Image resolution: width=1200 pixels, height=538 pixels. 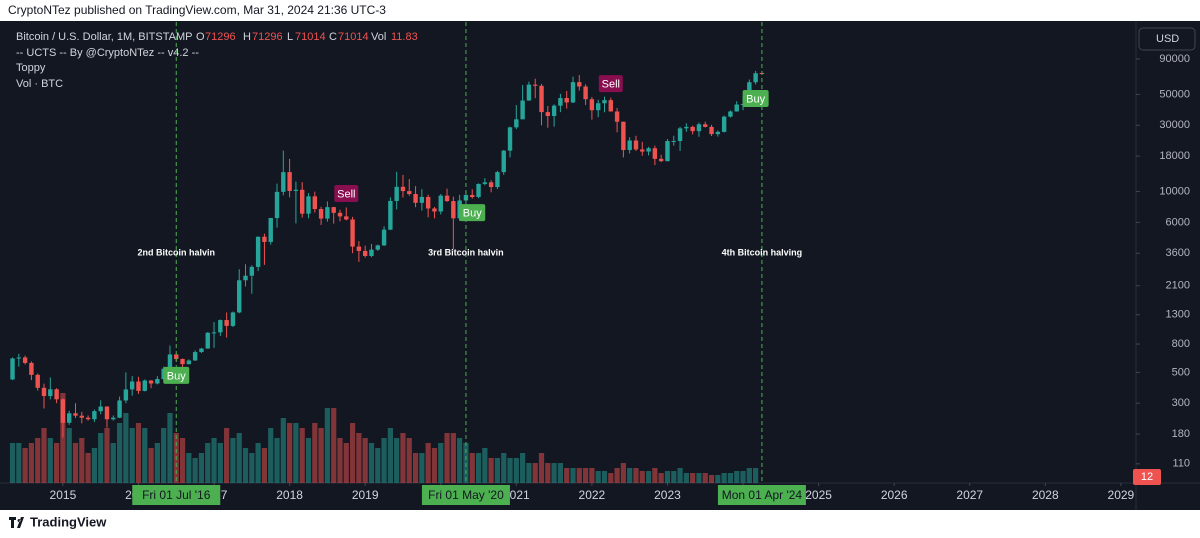 I want to click on legend-close: 71014, so click(x=353, y=37).